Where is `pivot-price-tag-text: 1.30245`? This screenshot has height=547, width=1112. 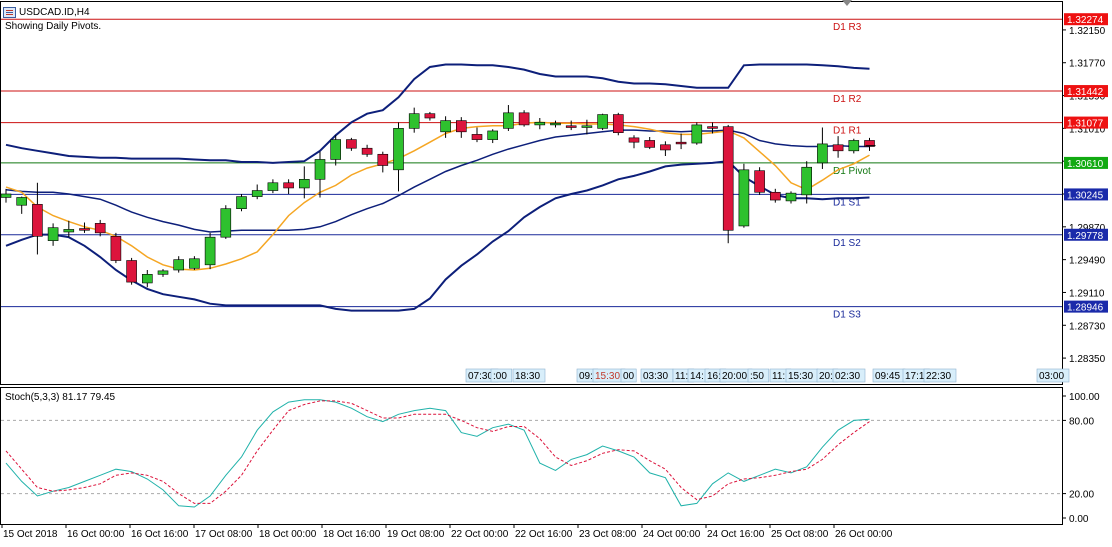 pivot-price-tag-text: 1.30245 is located at coordinates (1085, 195).